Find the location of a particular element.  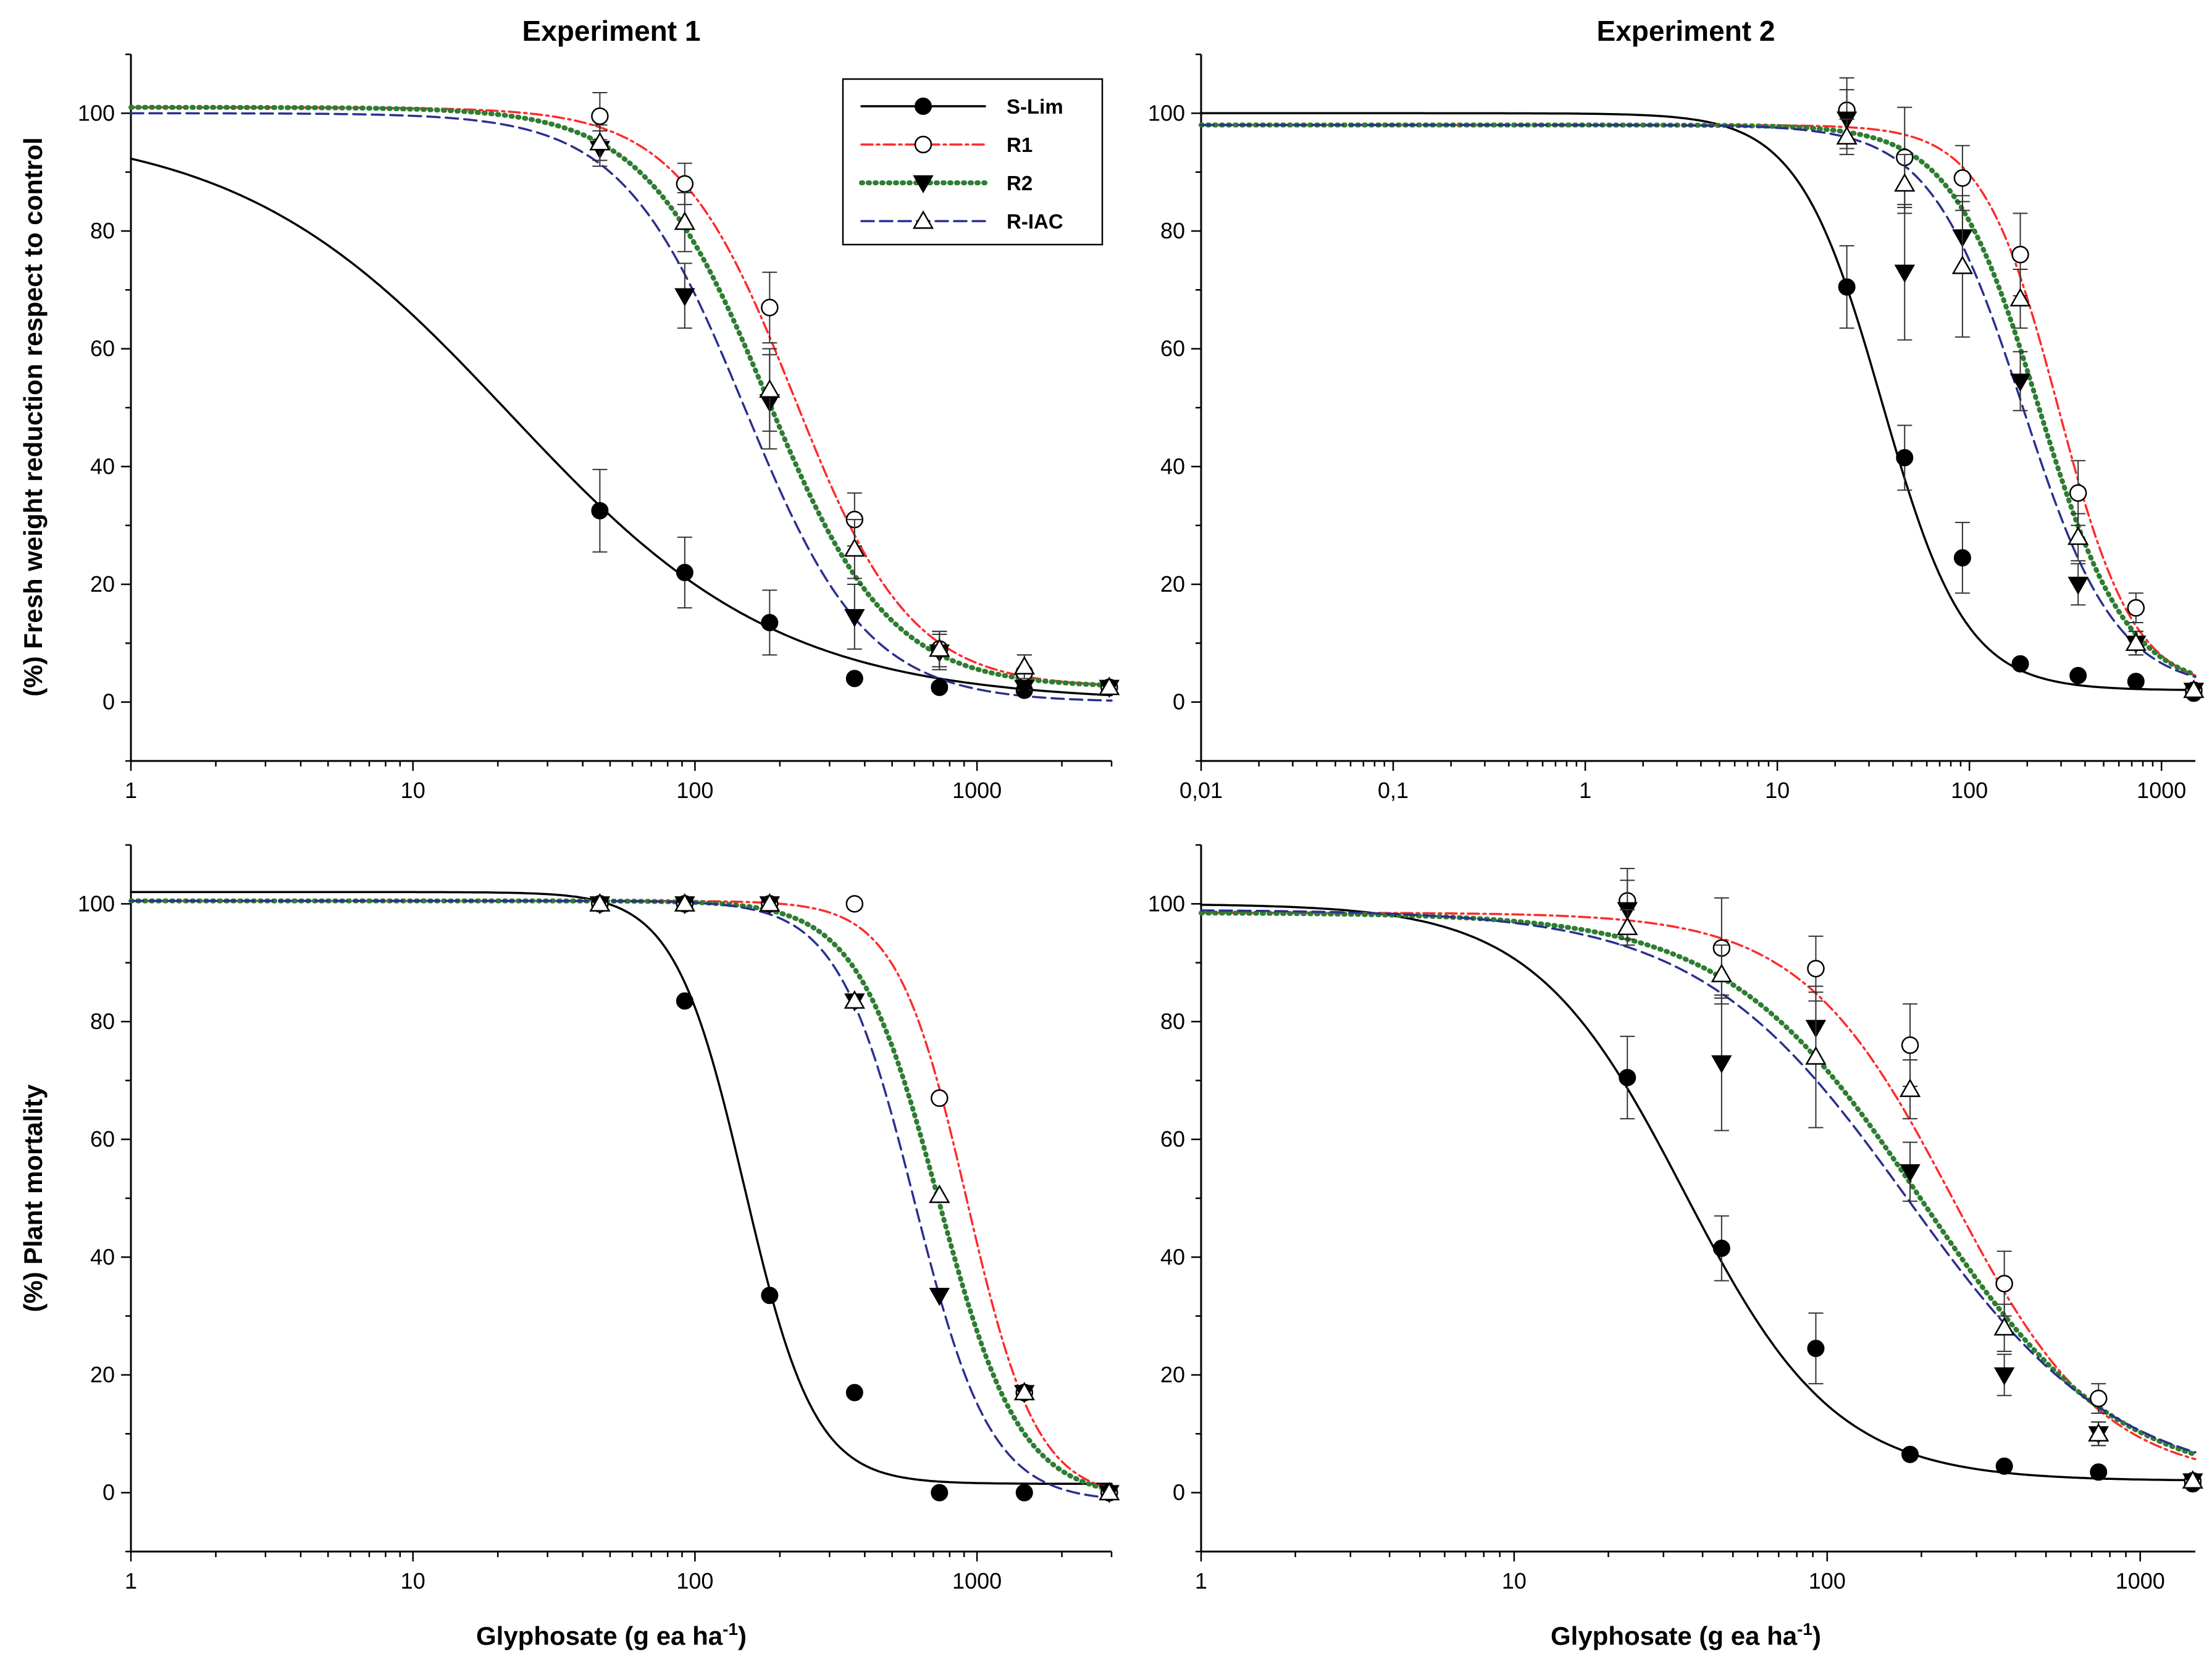

legend-box is located at coordinates (973, 162).